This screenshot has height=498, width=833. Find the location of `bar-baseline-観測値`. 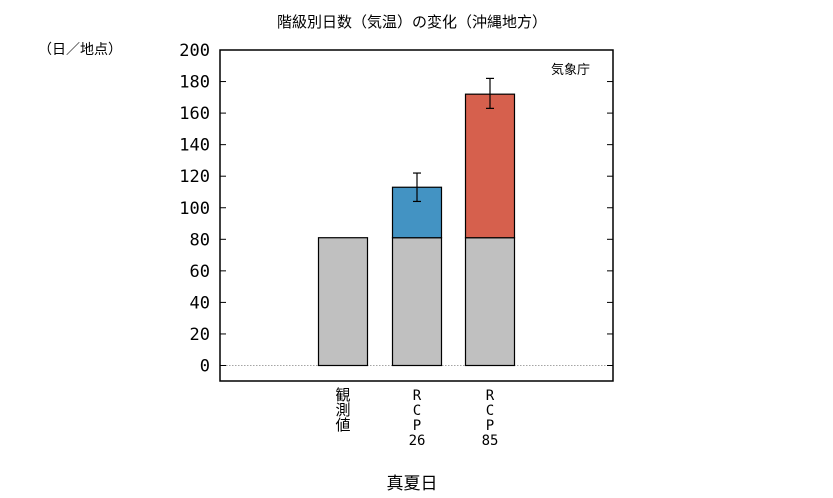

bar-baseline-観測値 is located at coordinates (343, 302).